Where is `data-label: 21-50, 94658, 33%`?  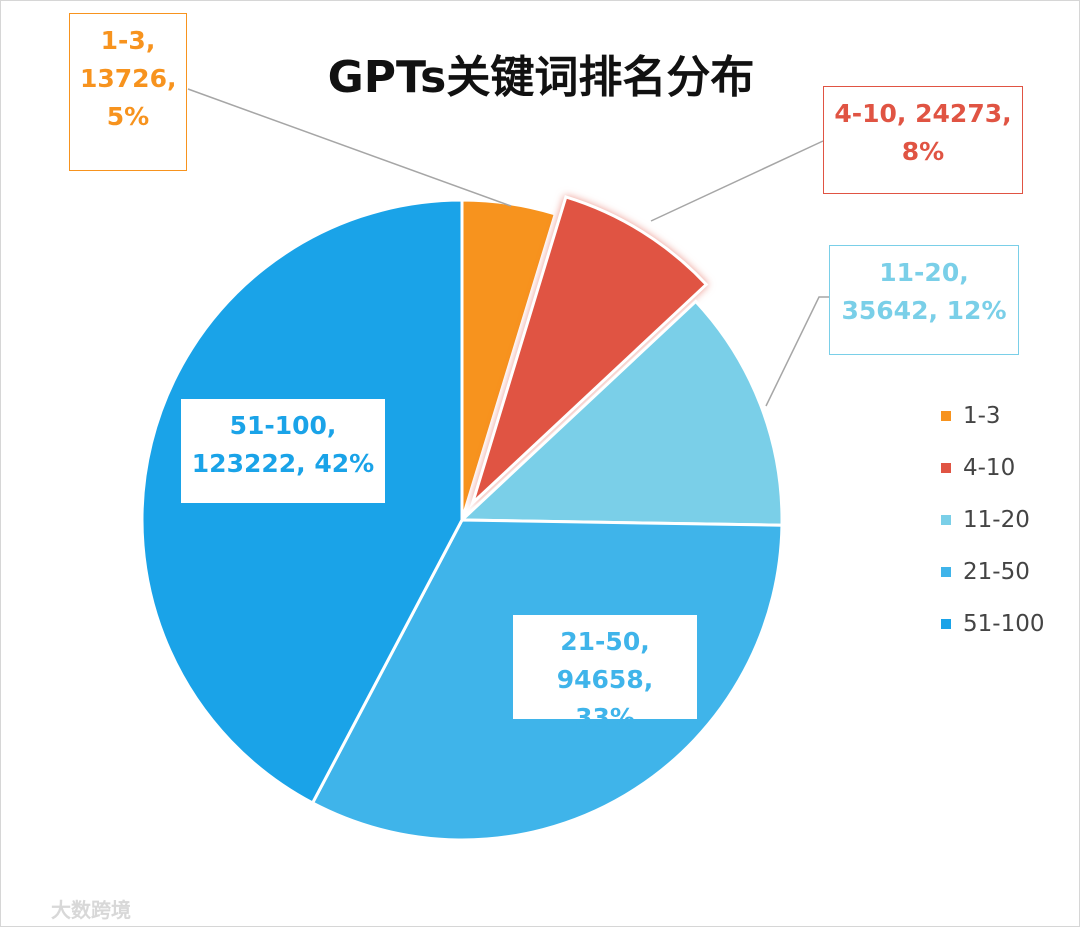
data-label: 21-50, 94658, 33% is located at coordinates (605, 673).